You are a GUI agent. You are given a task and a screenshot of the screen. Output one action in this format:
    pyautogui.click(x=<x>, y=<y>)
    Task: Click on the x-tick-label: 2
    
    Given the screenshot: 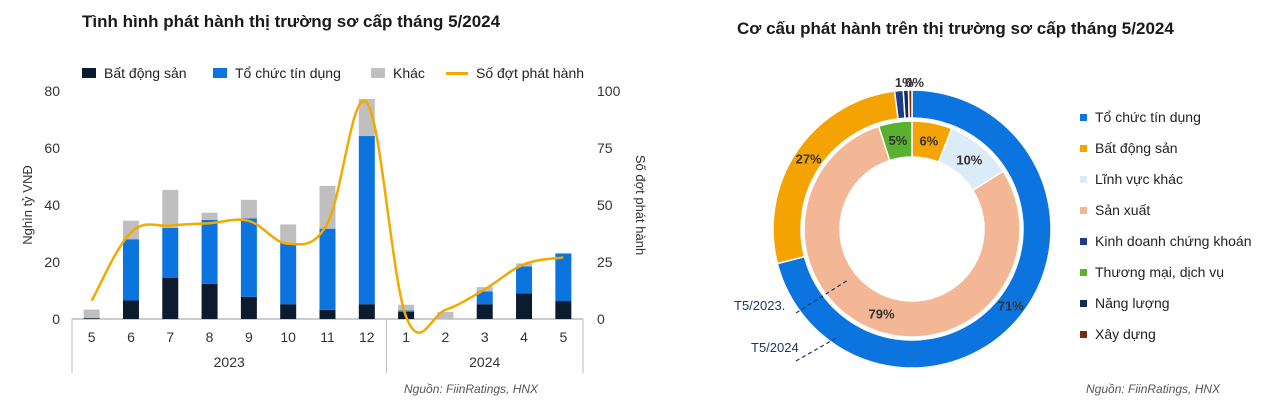 What is the action you would take?
    pyautogui.click(x=446, y=337)
    